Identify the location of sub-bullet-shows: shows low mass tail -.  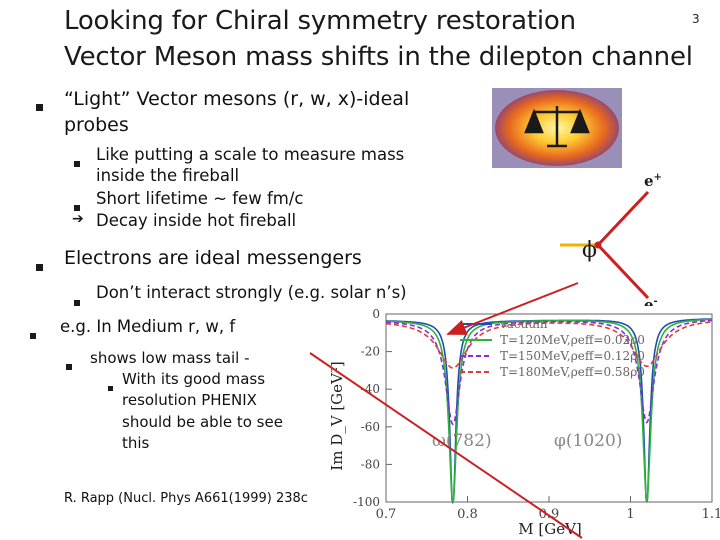
(170, 358).